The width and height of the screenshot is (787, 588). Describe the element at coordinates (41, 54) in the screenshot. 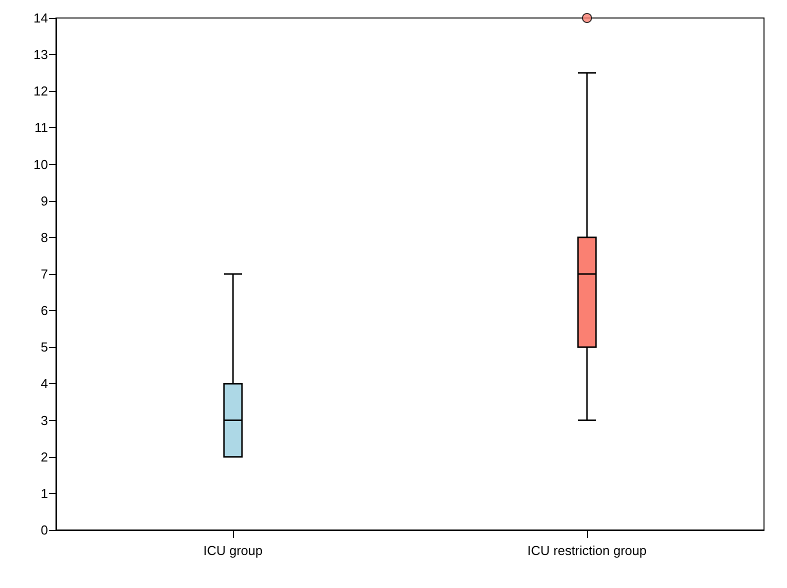

I see `y-tick-label: 13` at that location.